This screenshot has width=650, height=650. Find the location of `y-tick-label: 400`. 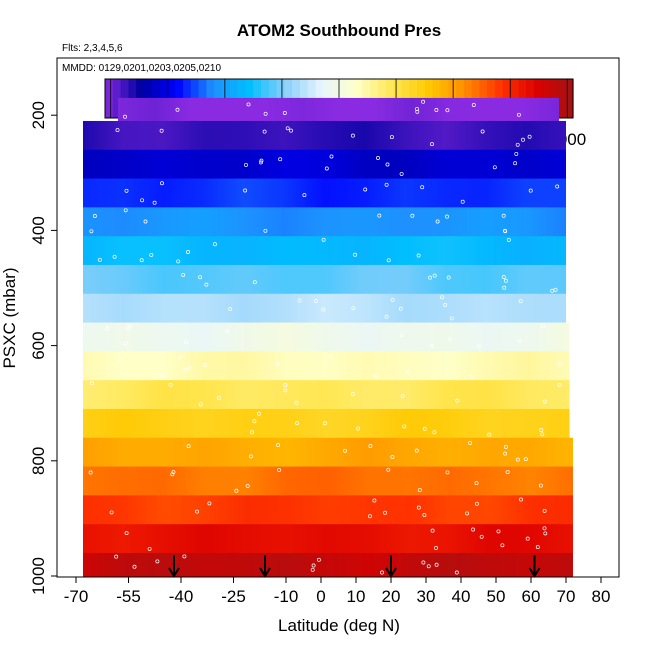

y-tick-label: 400 is located at coordinates (38, 230).